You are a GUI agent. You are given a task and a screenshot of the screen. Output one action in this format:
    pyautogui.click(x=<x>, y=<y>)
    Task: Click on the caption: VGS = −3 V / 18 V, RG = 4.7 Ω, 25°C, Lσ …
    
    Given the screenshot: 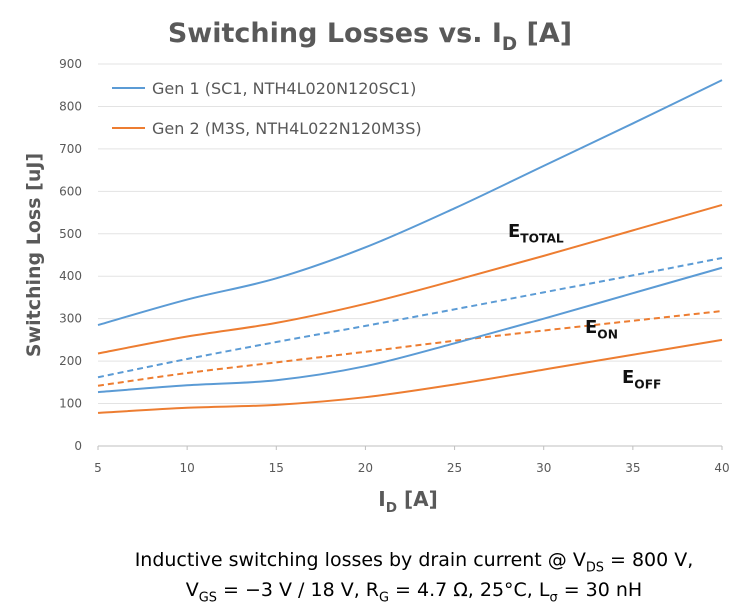 What is the action you would take?
    pyautogui.click(x=414, y=592)
    